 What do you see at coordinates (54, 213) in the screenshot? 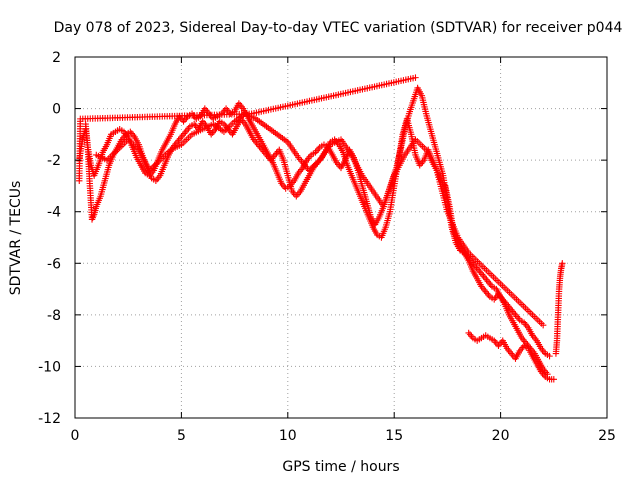
I see `y-tick-label-3: -4` at bounding box center [54, 213].